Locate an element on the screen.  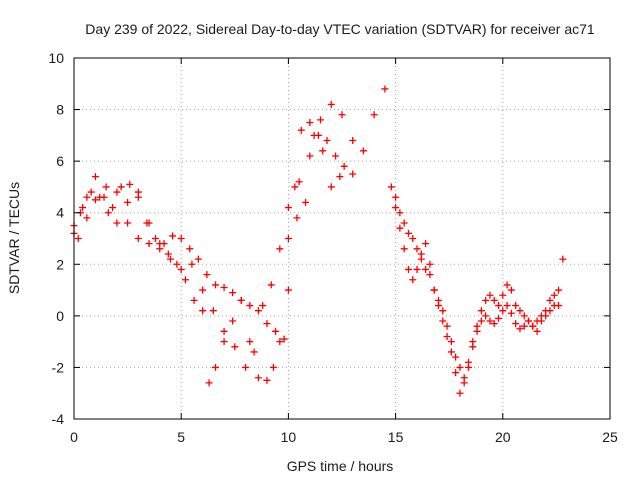
y-tick-label-5: 6 is located at coordinates (60, 161).